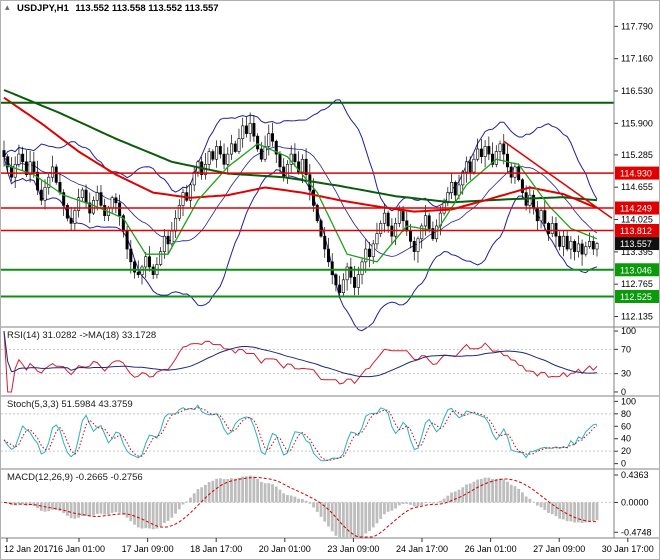 This screenshot has height=560, width=660. I want to click on macd-axis-label: 0.0000, so click(635, 502).